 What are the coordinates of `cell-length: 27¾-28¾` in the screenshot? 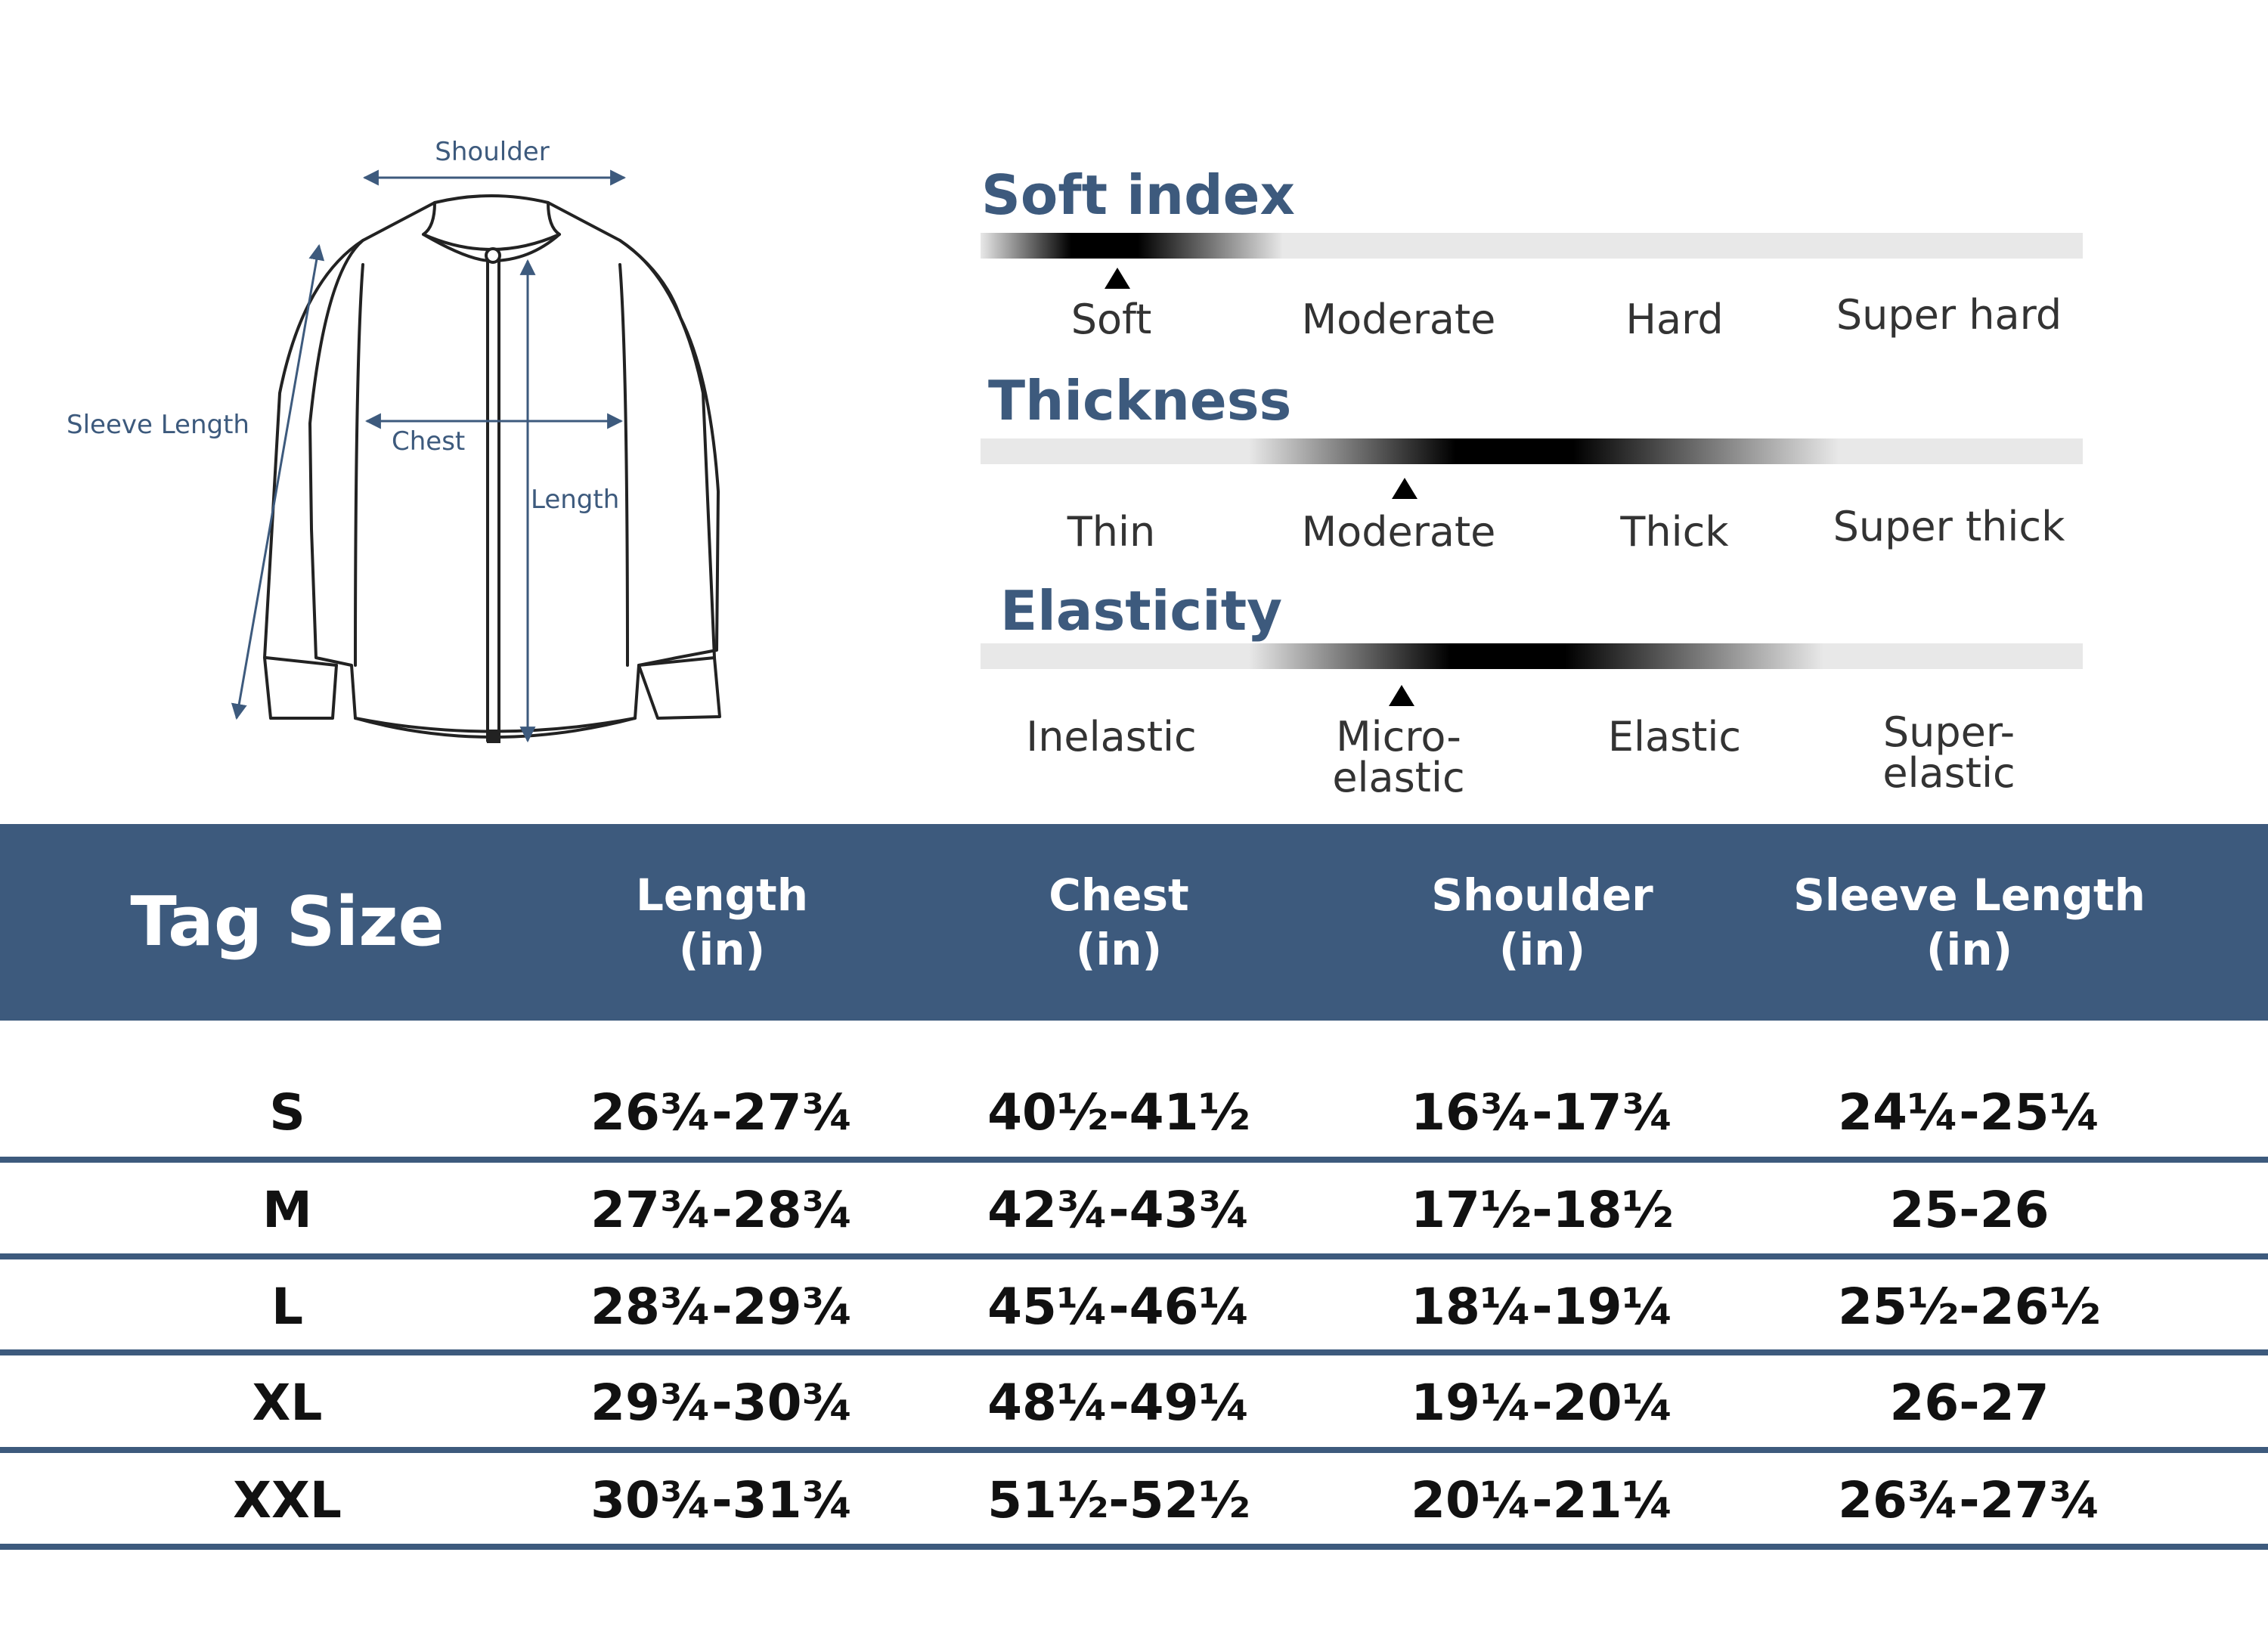 It's located at (722, 1209).